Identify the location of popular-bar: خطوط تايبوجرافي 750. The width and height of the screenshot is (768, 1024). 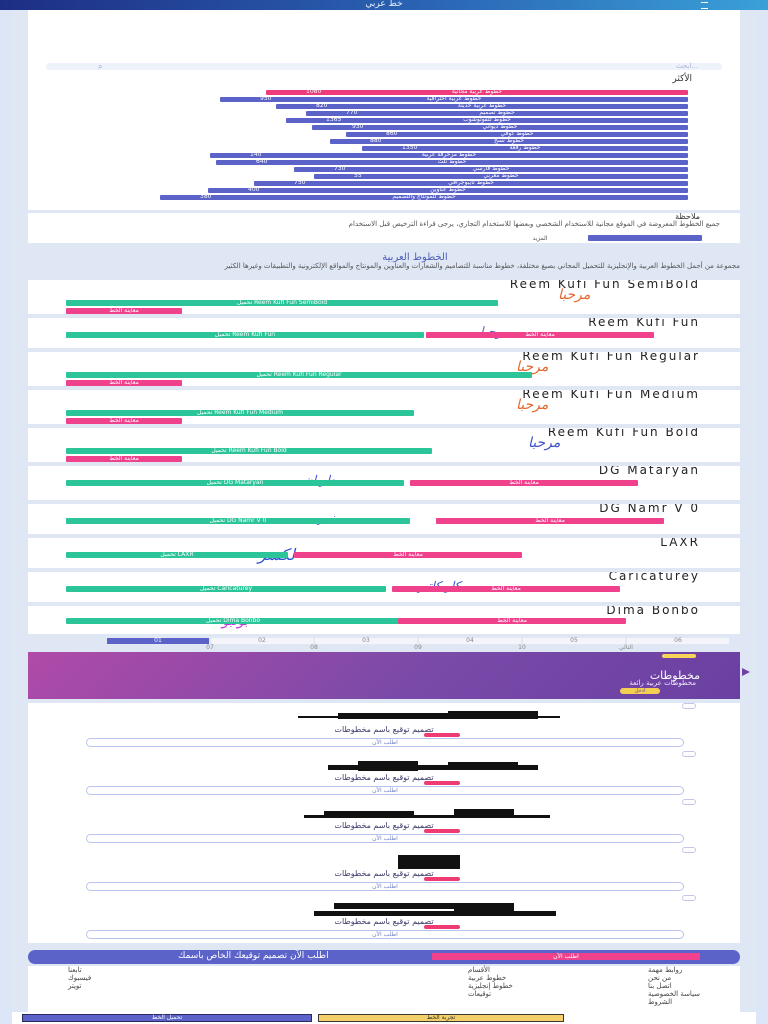
(471, 182).